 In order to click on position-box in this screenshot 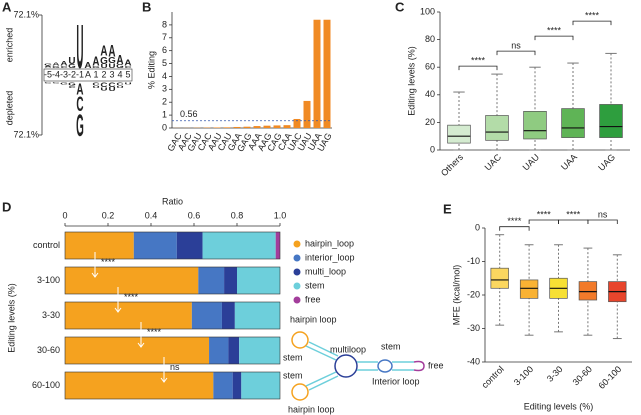, I will do `click(88, 75)`.